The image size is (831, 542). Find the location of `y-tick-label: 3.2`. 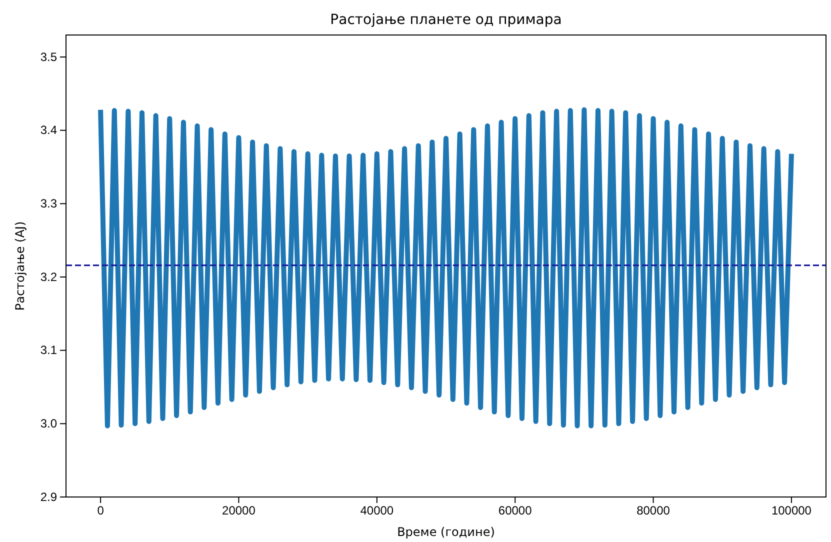

y-tick-label: 3.2 is located at coordinates (49, 277).